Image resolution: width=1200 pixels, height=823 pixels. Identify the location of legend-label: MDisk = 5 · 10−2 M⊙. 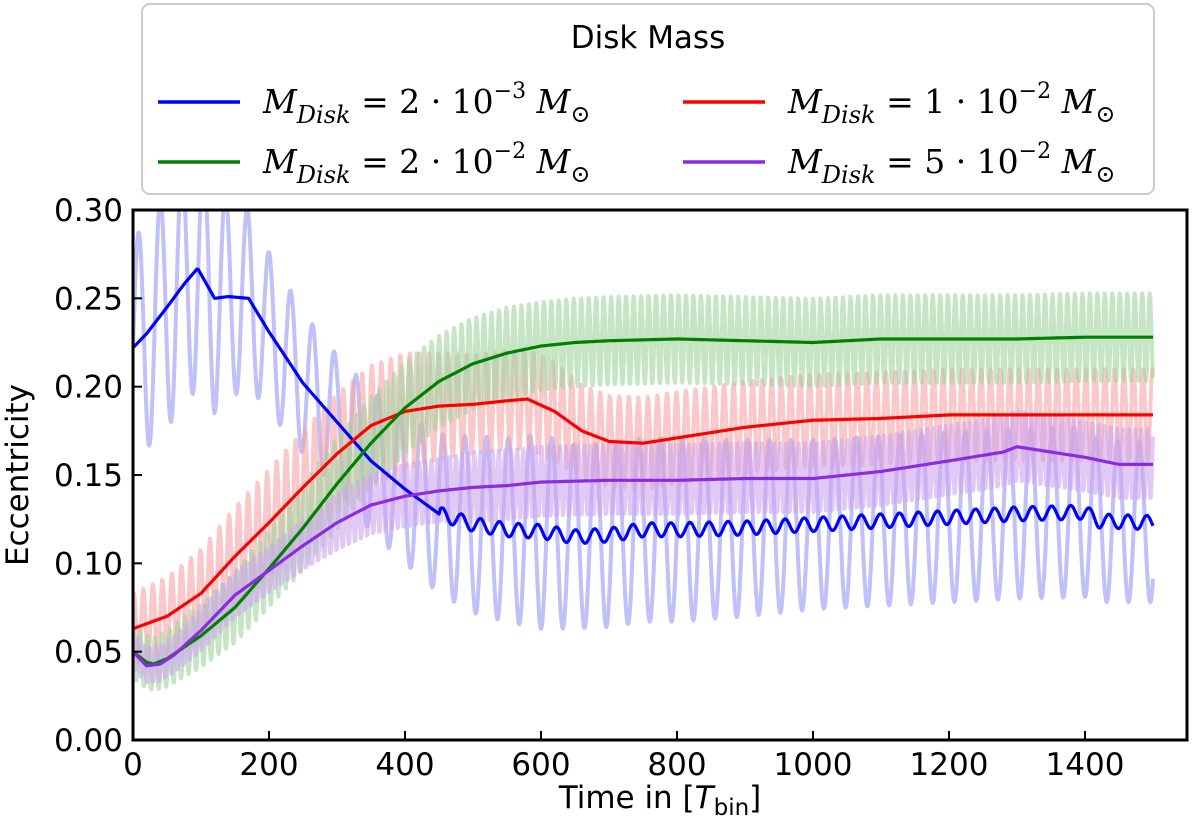
(951, 164).